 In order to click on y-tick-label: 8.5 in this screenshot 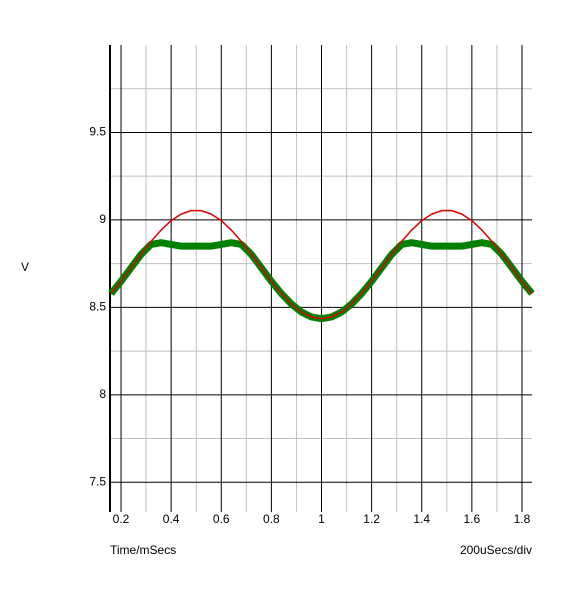, I will do `click(97, 307)`.